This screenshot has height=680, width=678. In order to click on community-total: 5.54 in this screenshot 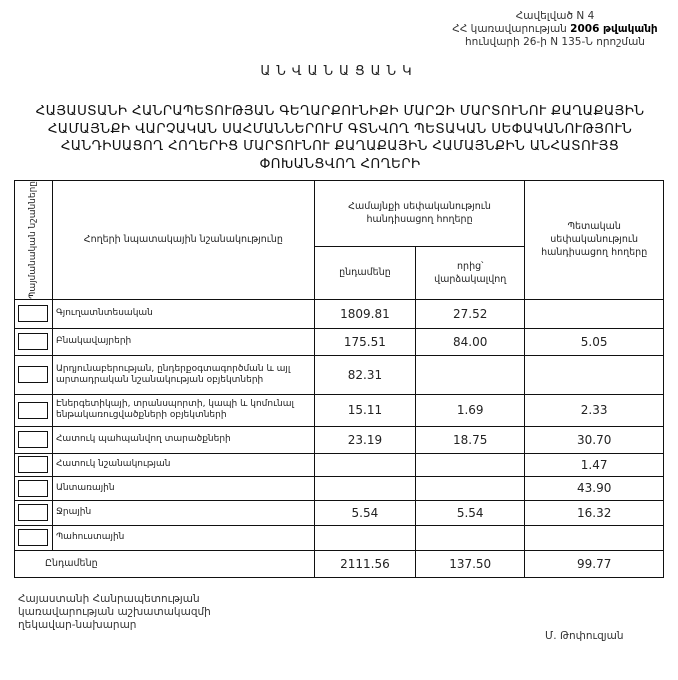, I will do `click(365, 512)`.